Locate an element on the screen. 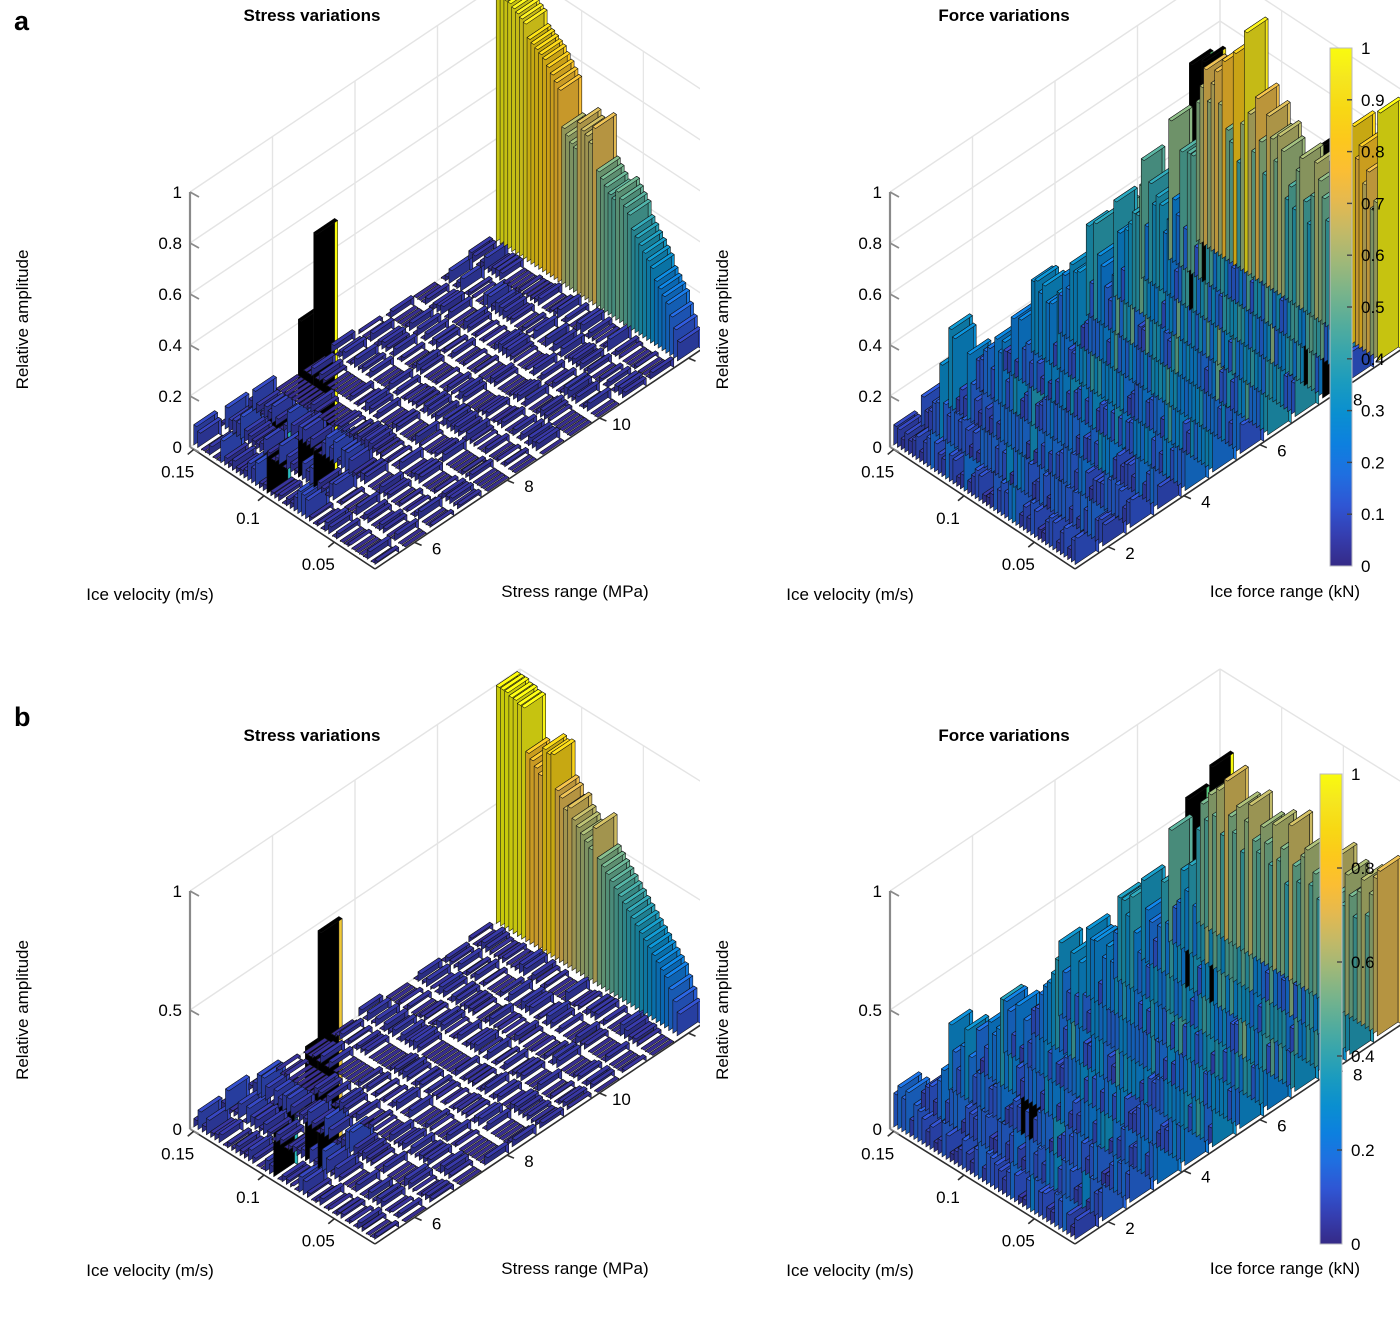 This screenshot has height=1328, width=1400. colorbar-tick-label: 0.2 is located at coordinates (1373, 462).